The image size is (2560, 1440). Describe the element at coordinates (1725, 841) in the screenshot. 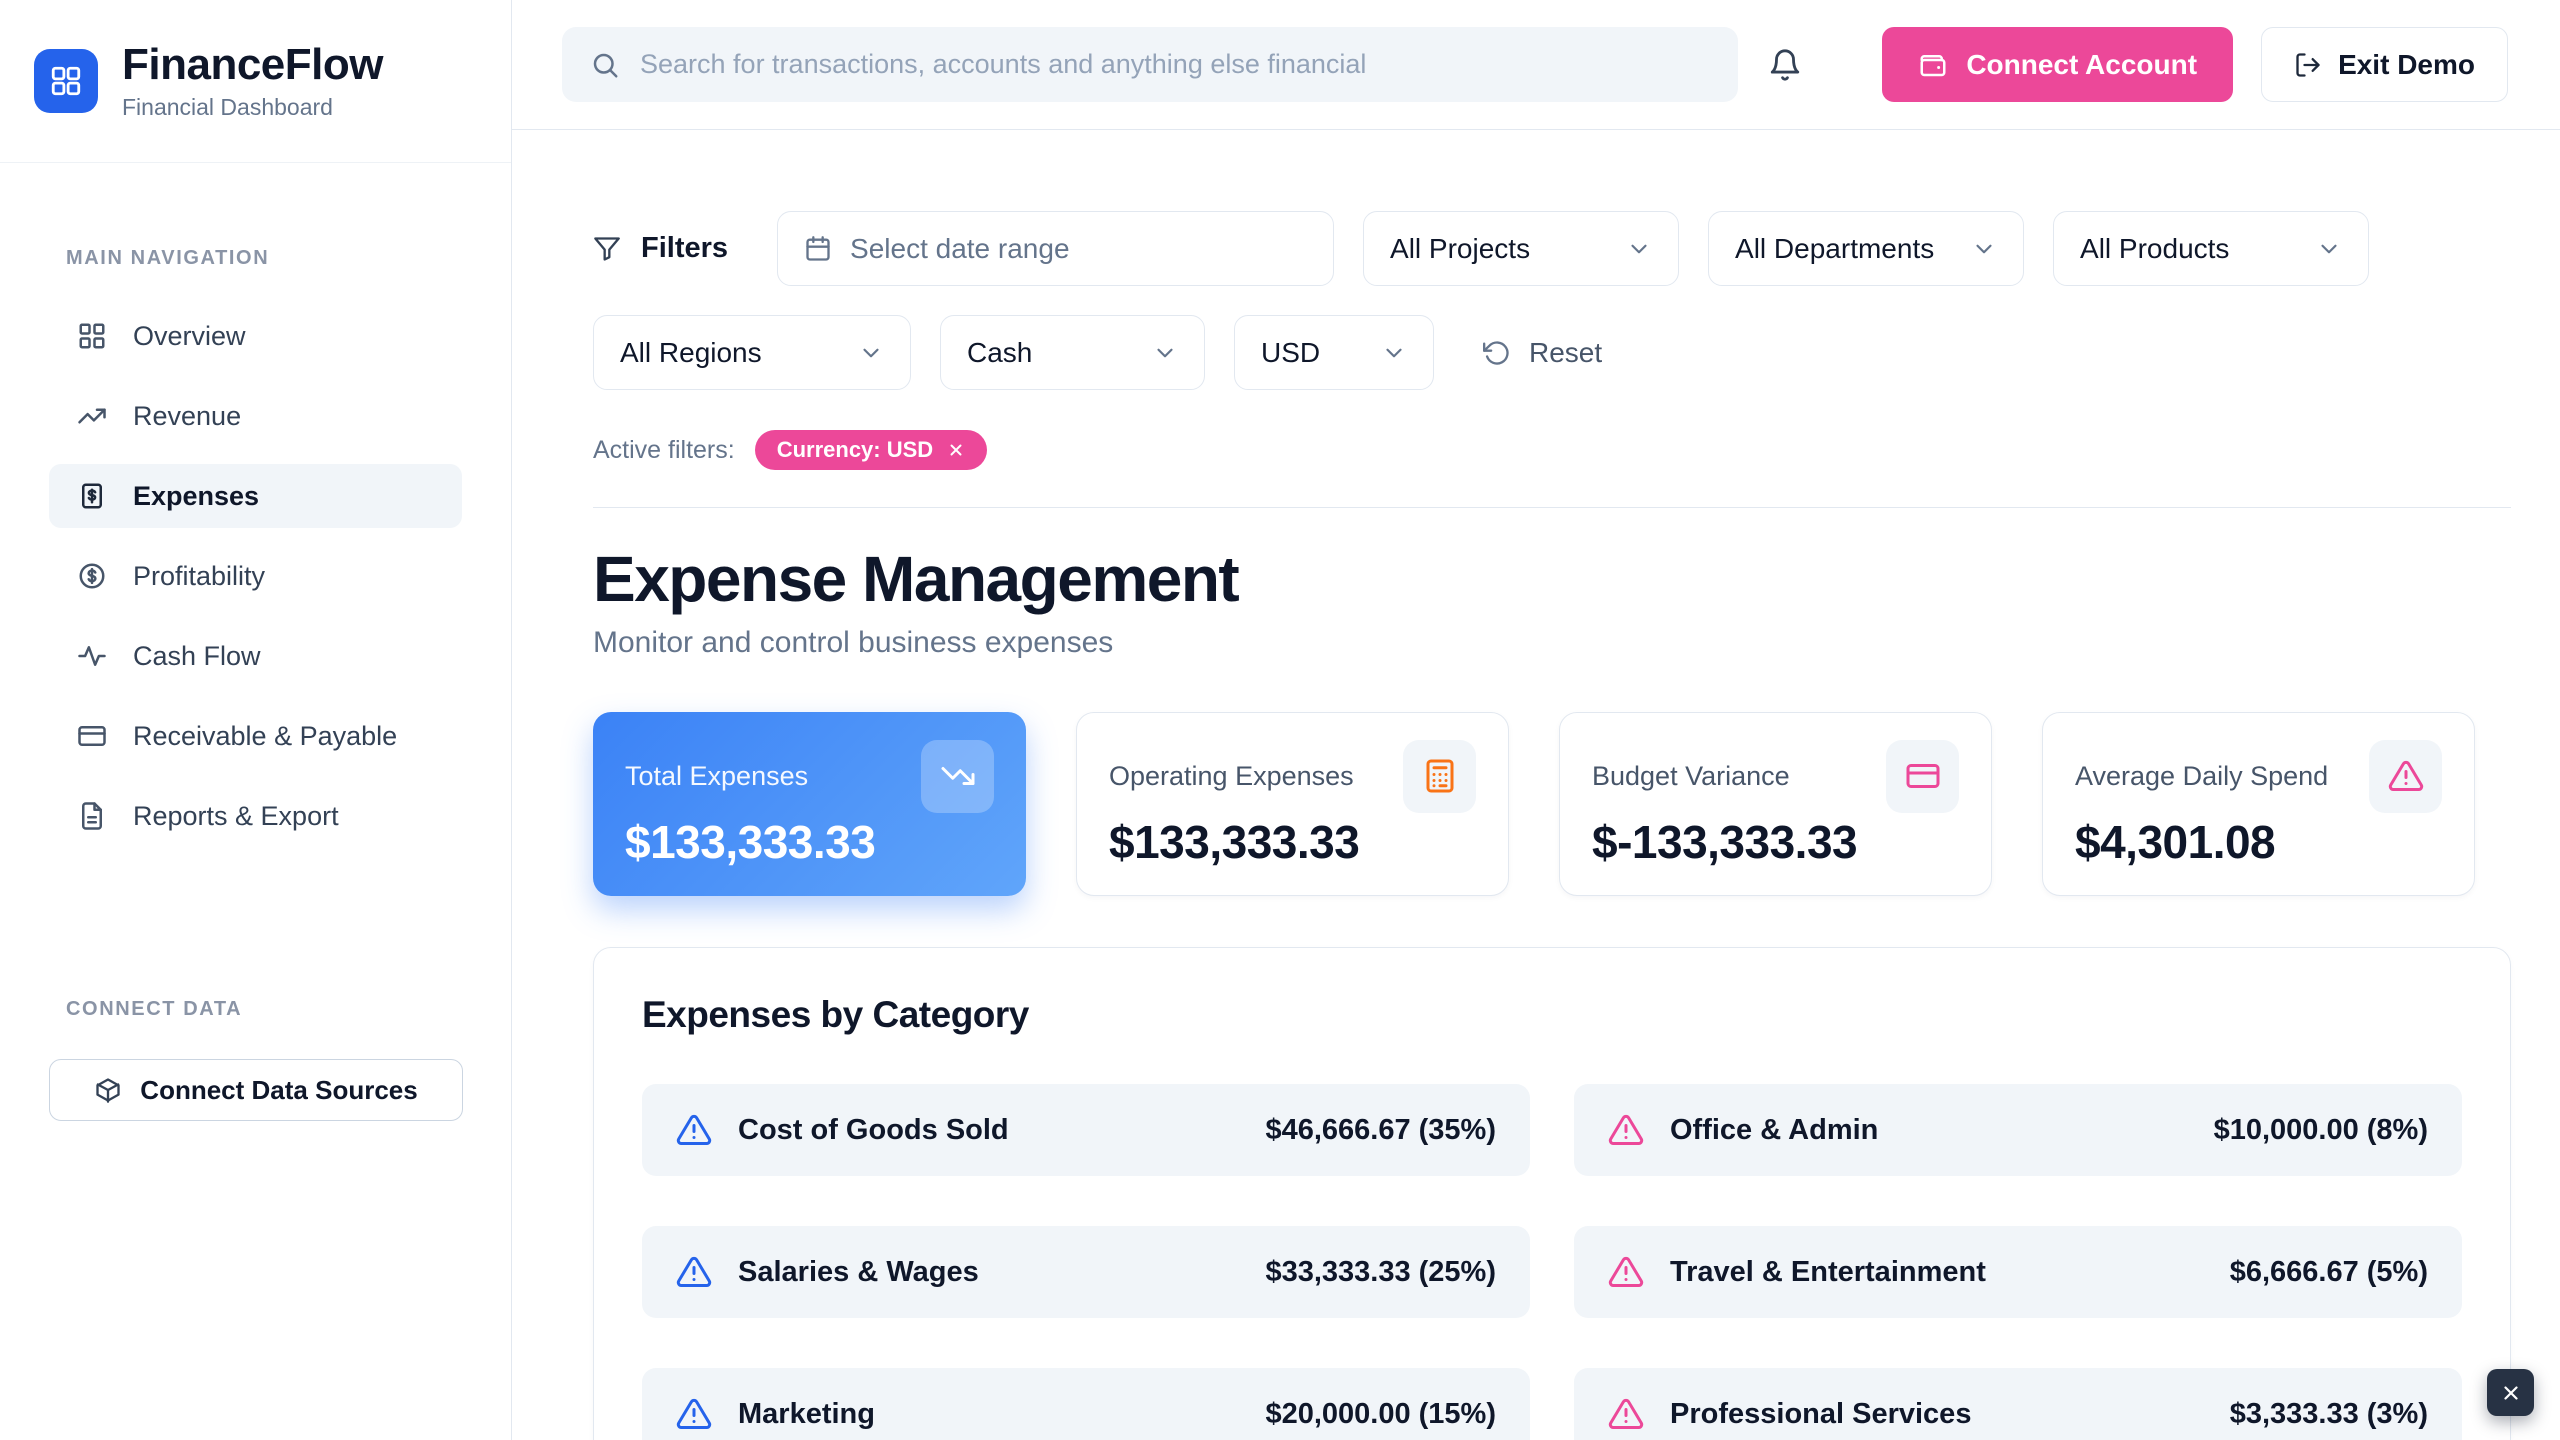

I see `stat-value: $-133,333.33` at that location.